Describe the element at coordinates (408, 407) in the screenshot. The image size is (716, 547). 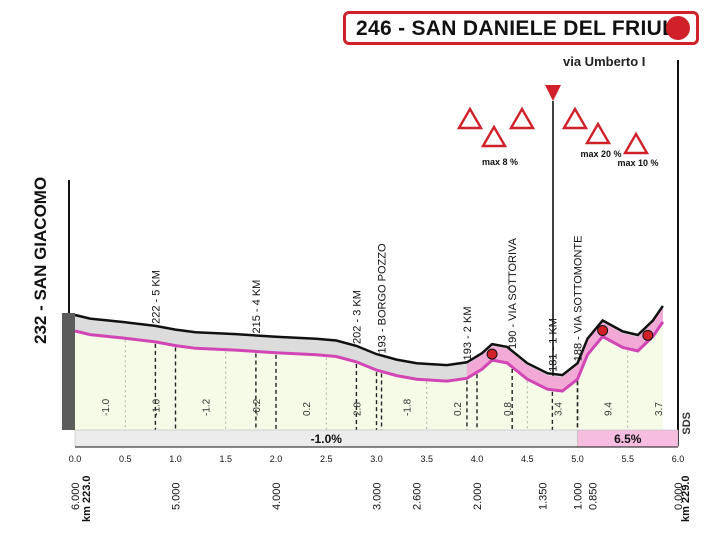
I see `segment-gradient-label: -1.8` at that location.